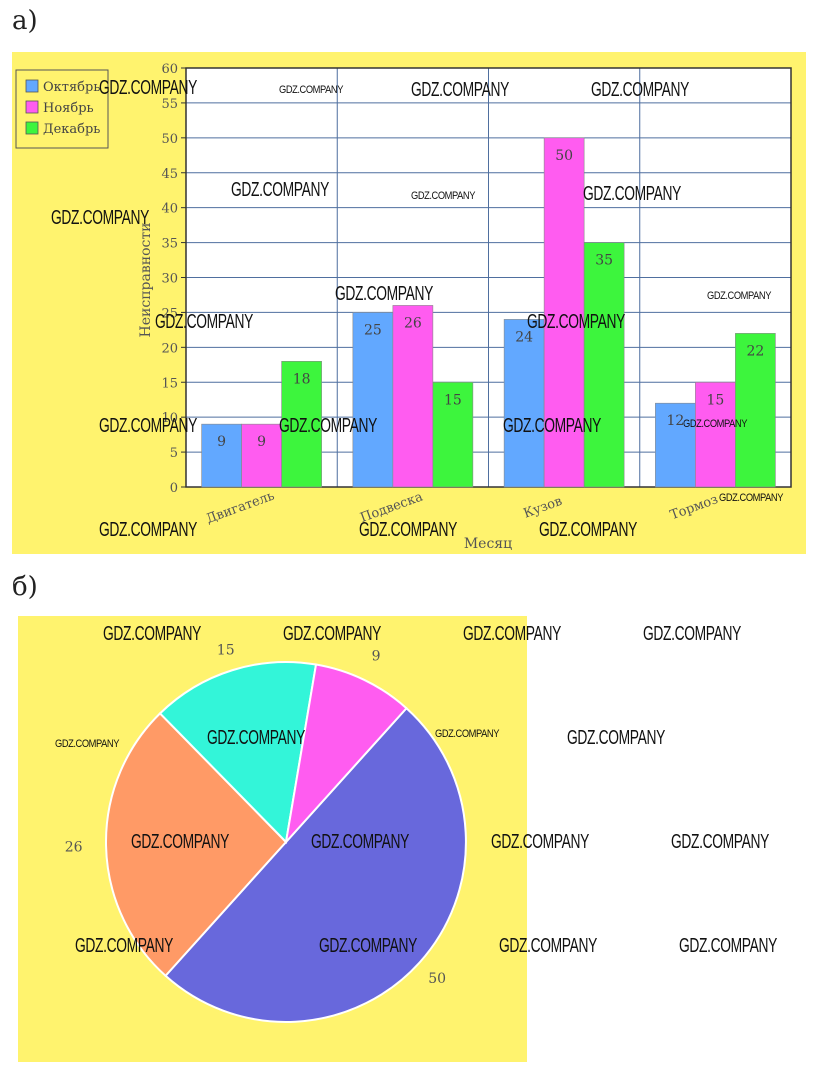 This screenshot has width=818, height=1078. I want to click on bar-value-label: 24, so click(524, 337).